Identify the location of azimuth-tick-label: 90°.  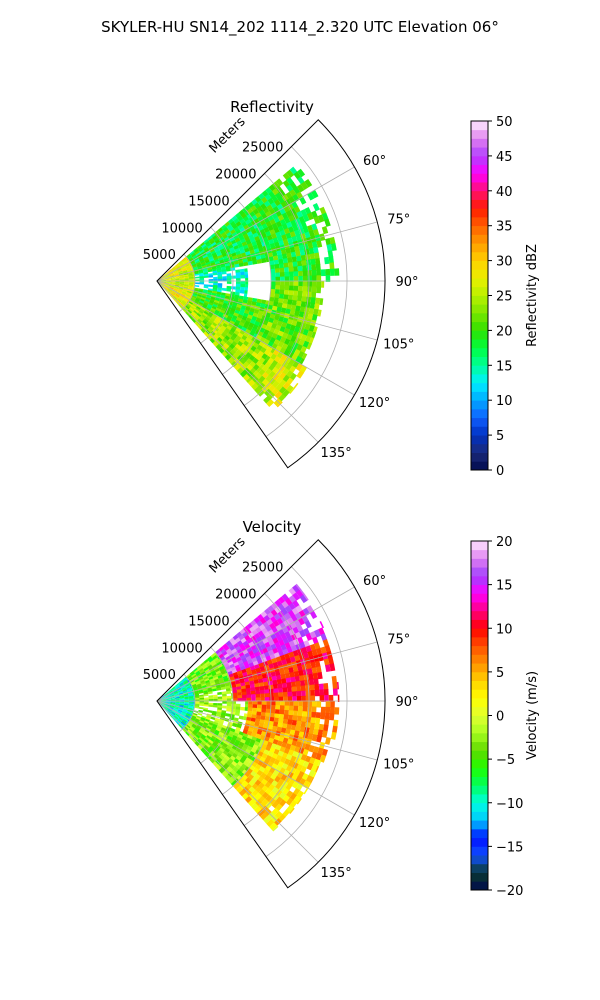
(406, 702).